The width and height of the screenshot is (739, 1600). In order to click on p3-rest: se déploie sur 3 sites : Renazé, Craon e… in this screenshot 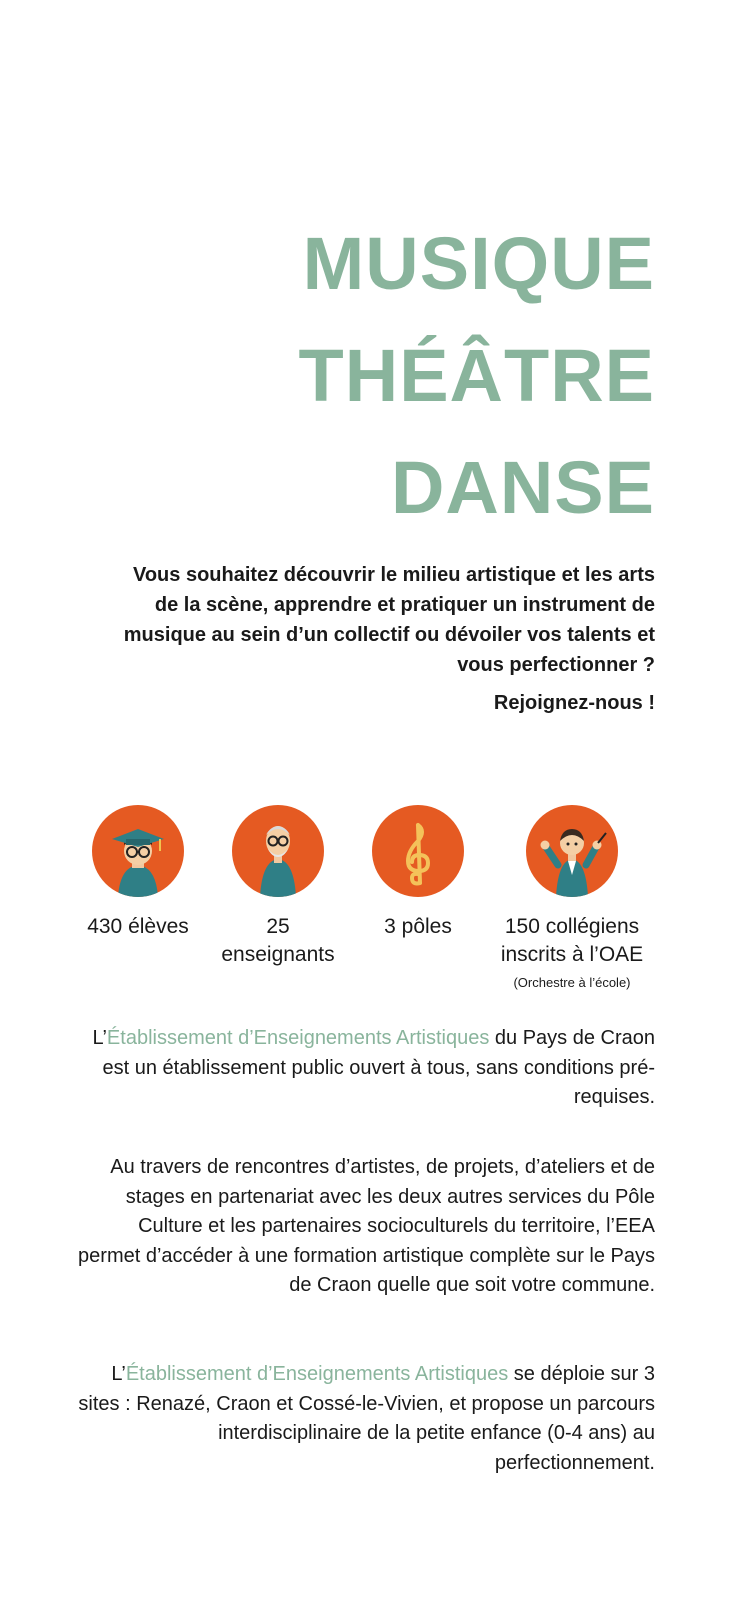, I will do `click(366, 1418)`.